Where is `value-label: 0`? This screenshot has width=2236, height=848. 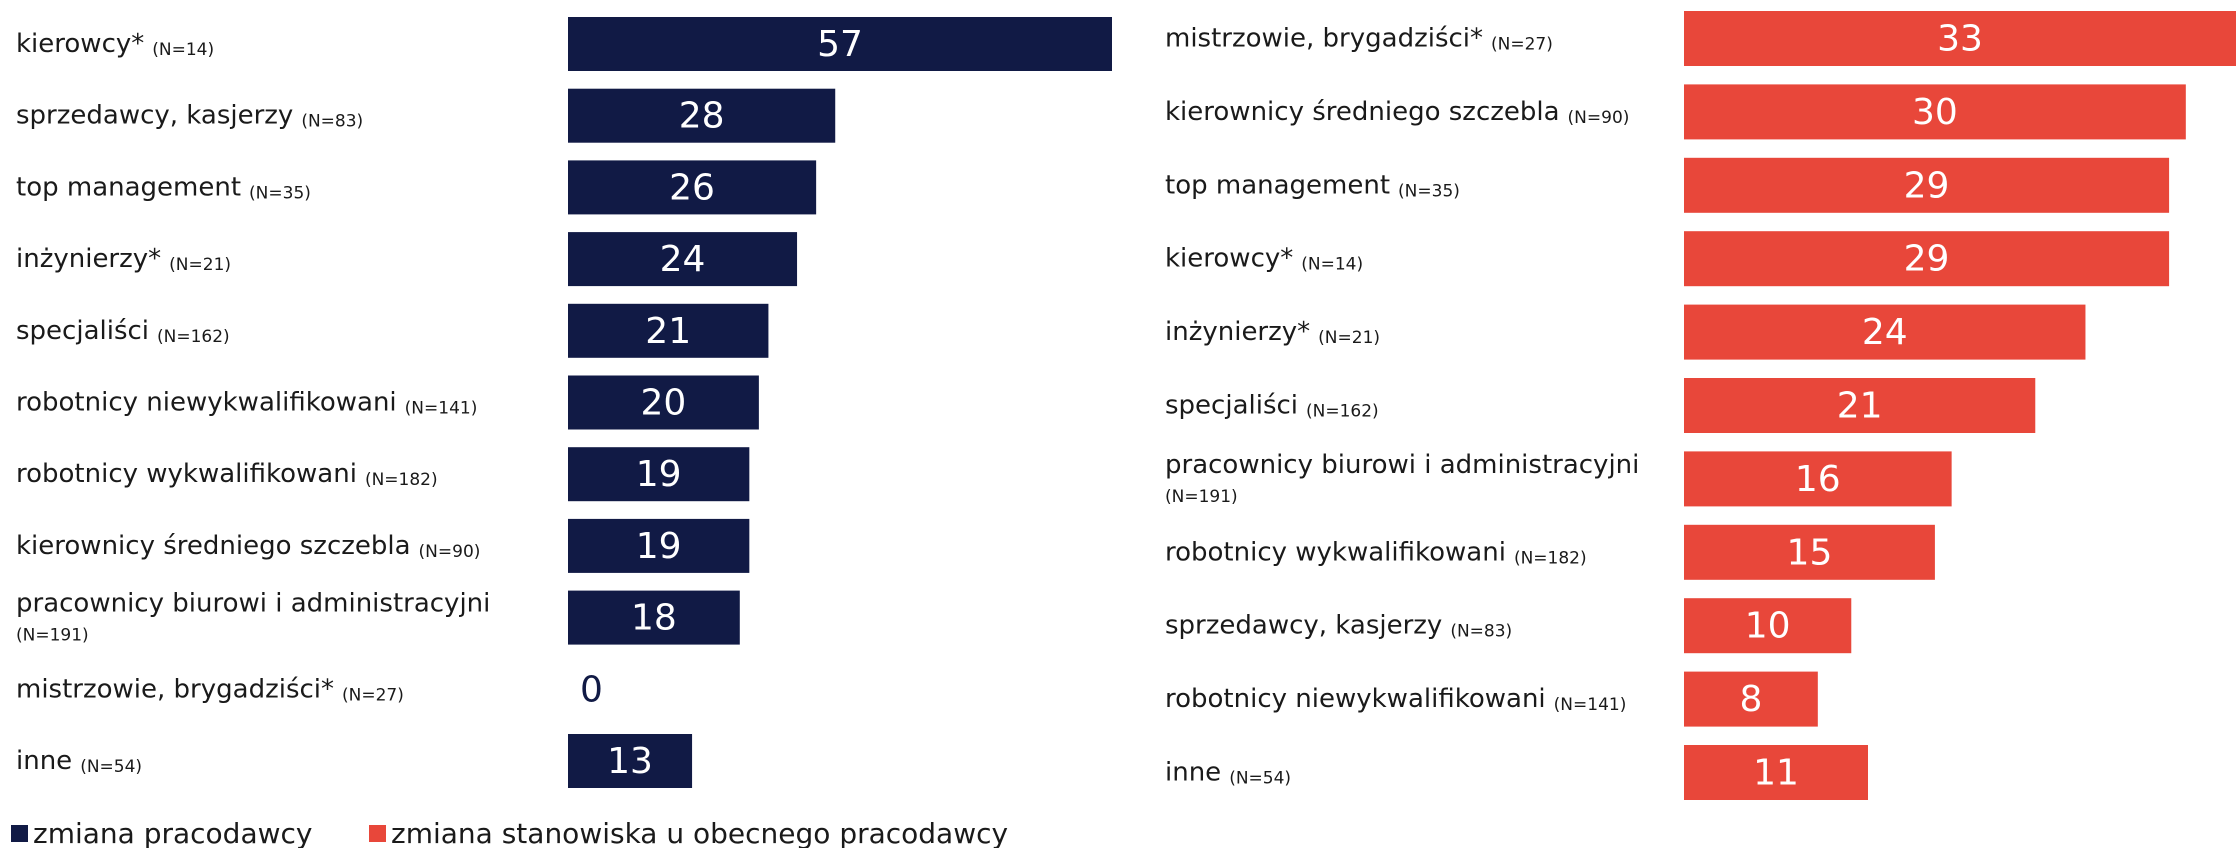 value-label: 0 is located at coordinates (591, 689).